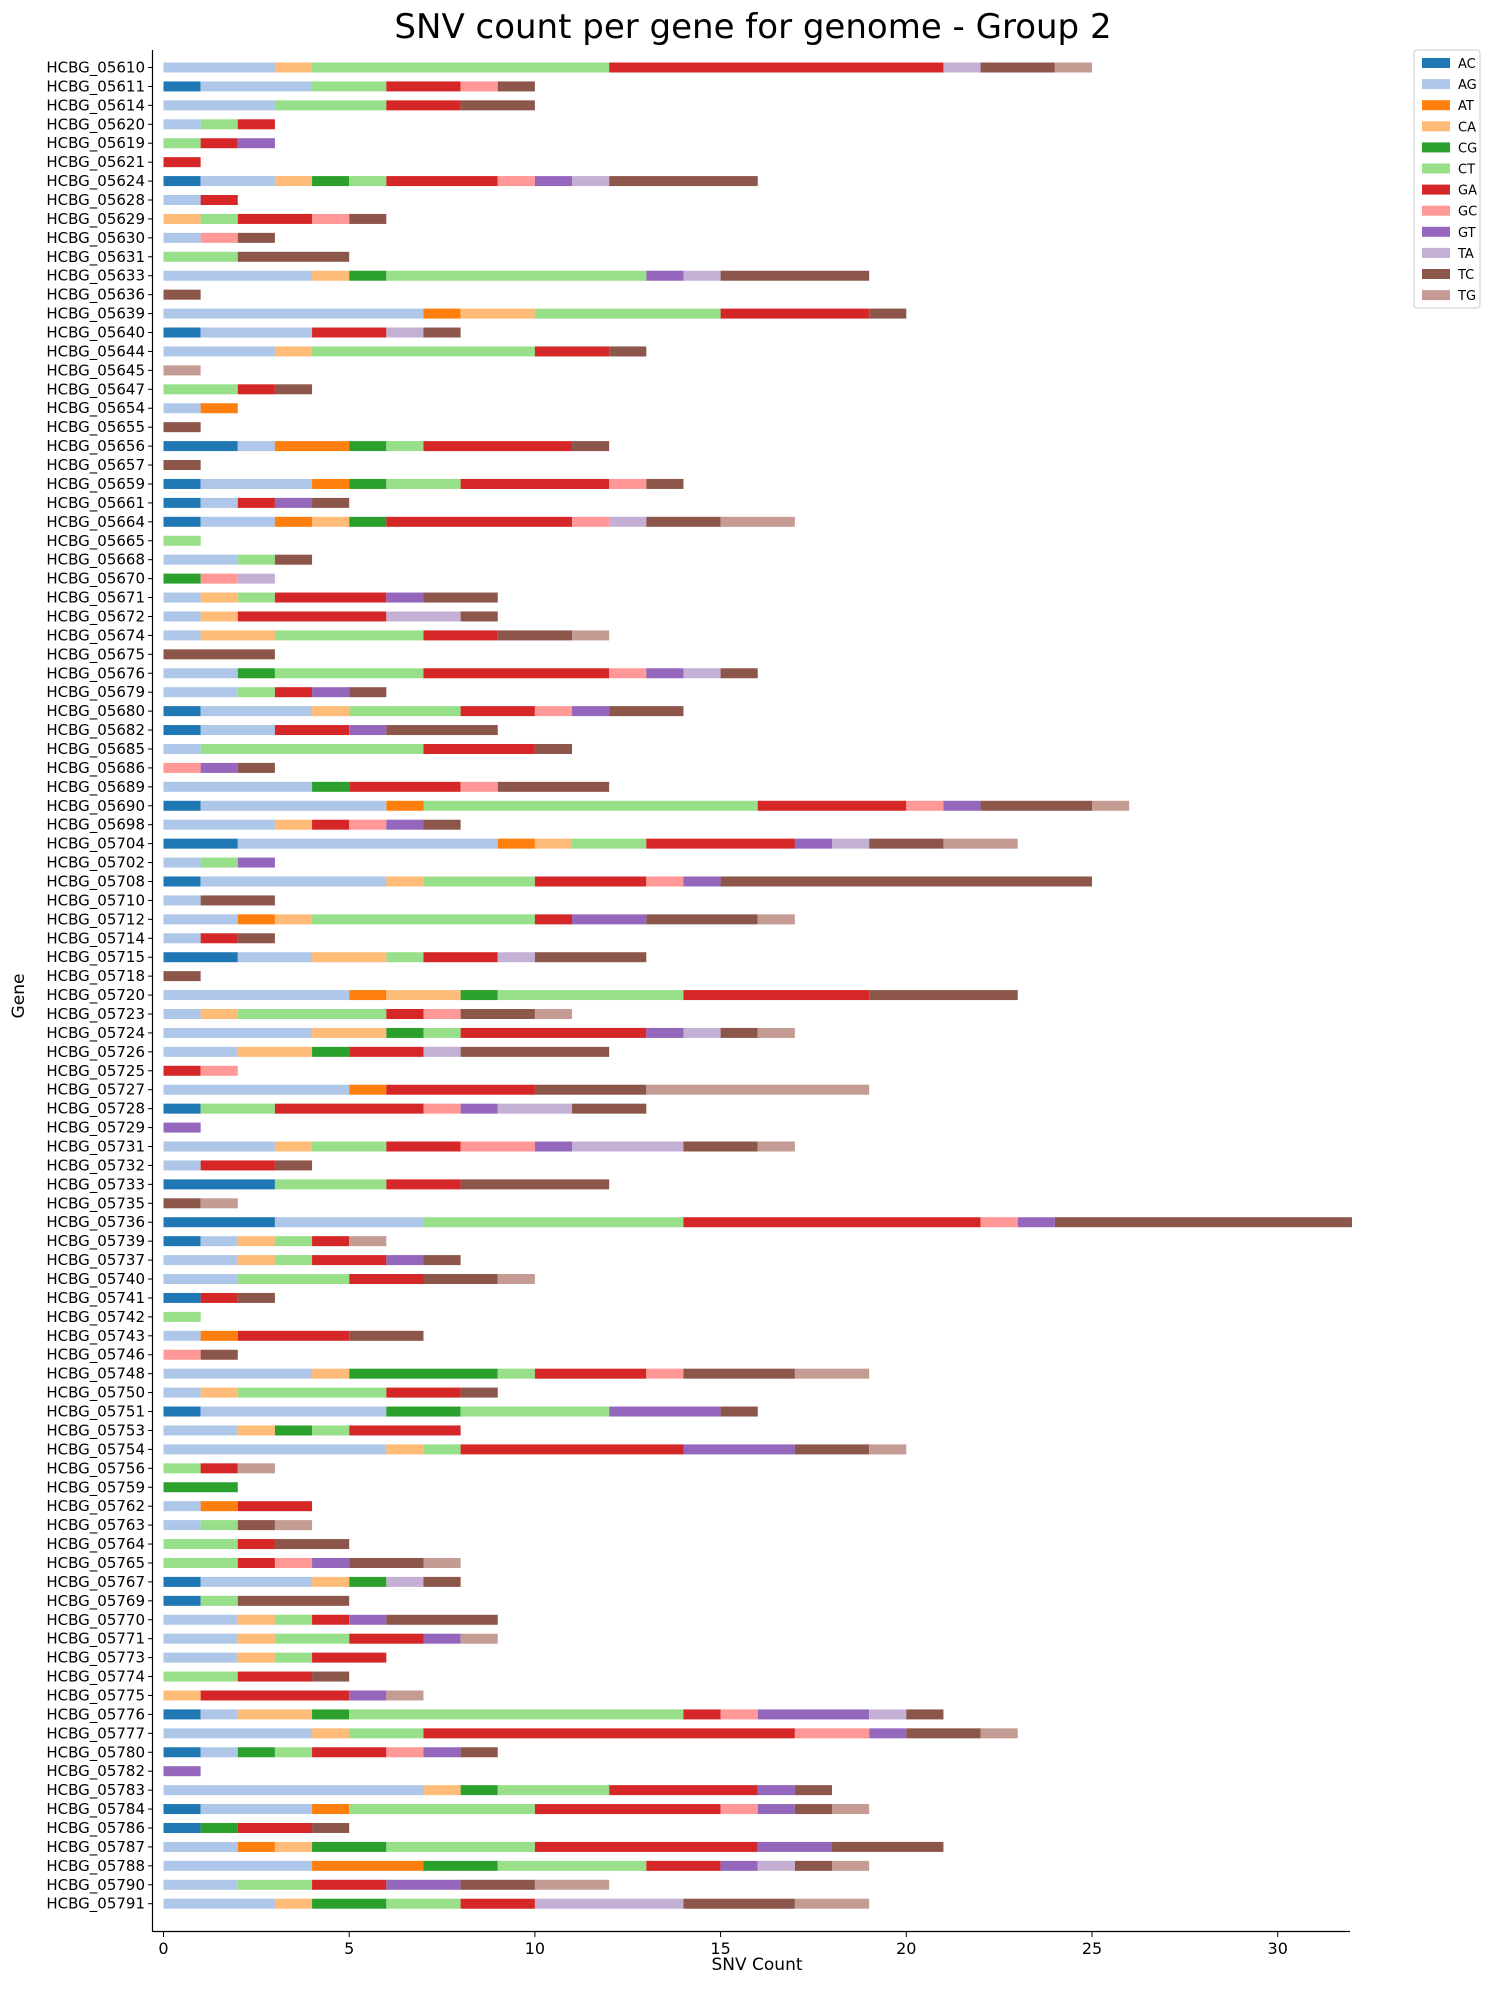 The width and height of the screenshot is (1493, 1992). What do you see at coordinates (331, 275) in the screenshot?
I see `bar-segment-HCBG_05633-CA` at bounding box center [331, 275].